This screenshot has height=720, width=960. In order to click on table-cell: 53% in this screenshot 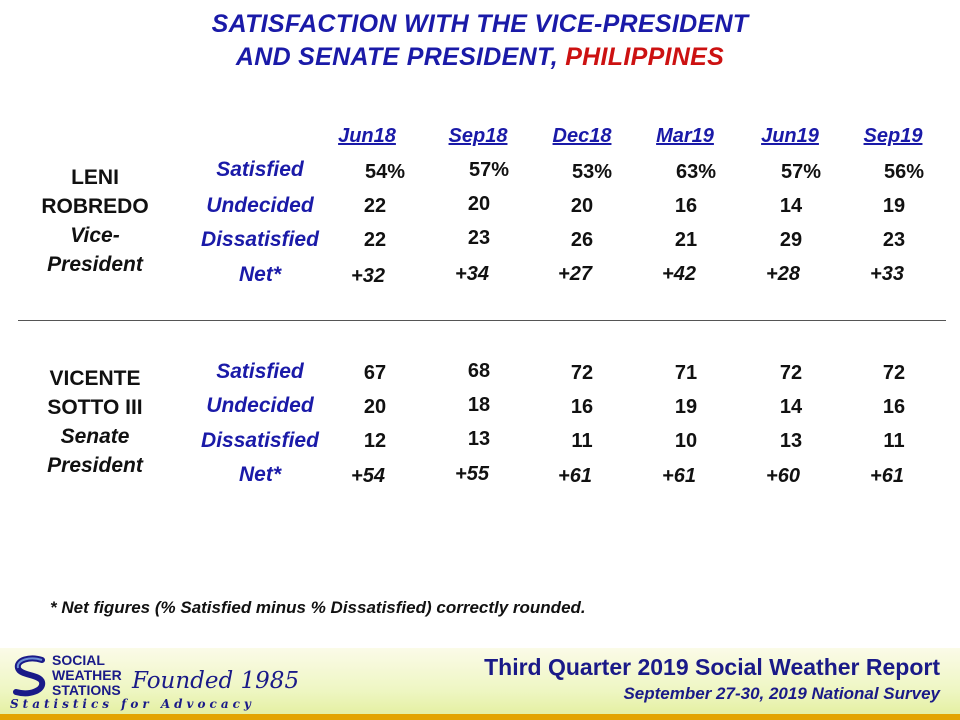, I will do `click(592, 172)`.